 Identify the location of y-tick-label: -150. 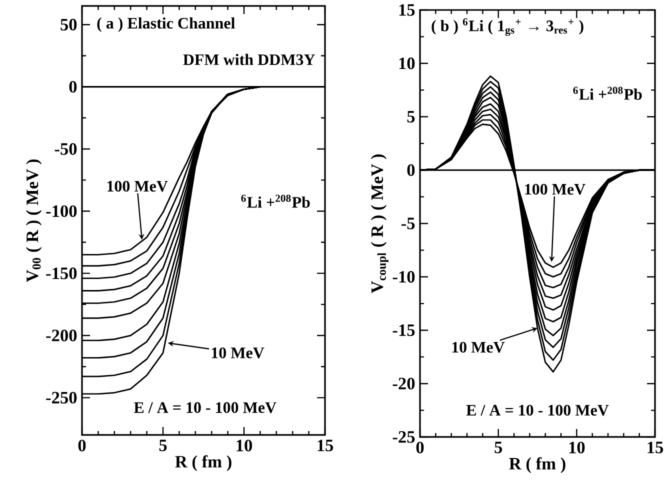
(61, 273).